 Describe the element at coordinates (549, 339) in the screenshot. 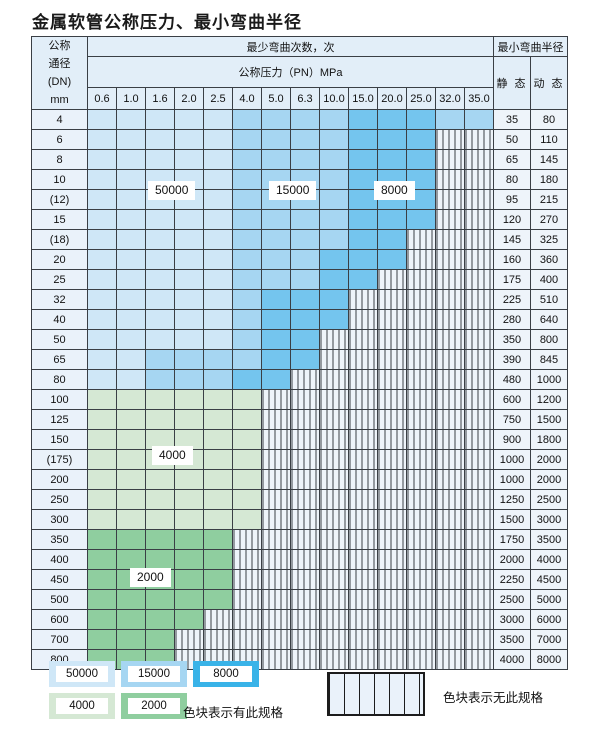

I see `radius-dynamic-value: 800` at that location.